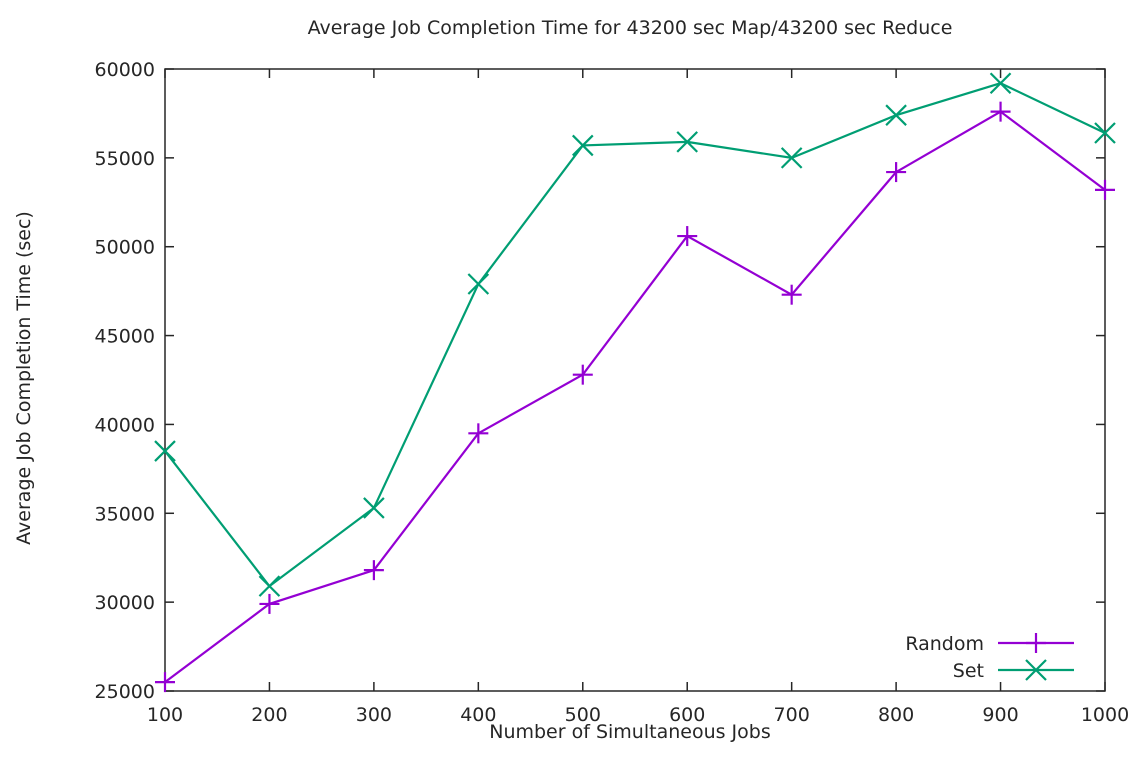 The width and height of the screenshot is (1138, 768). Describe the element at coordinates (1036, 643) in the screenshot. I see `legend-marker-random` at that location.